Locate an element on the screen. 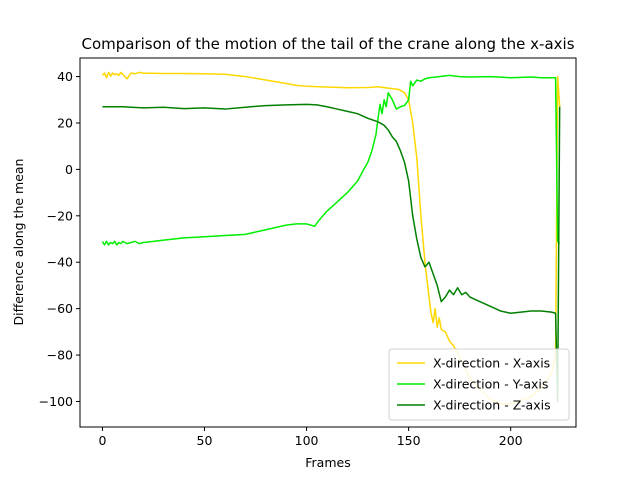 This screenshot has width=640, height=480. y-tick-label: −20 is located at coordinates (60, 215).